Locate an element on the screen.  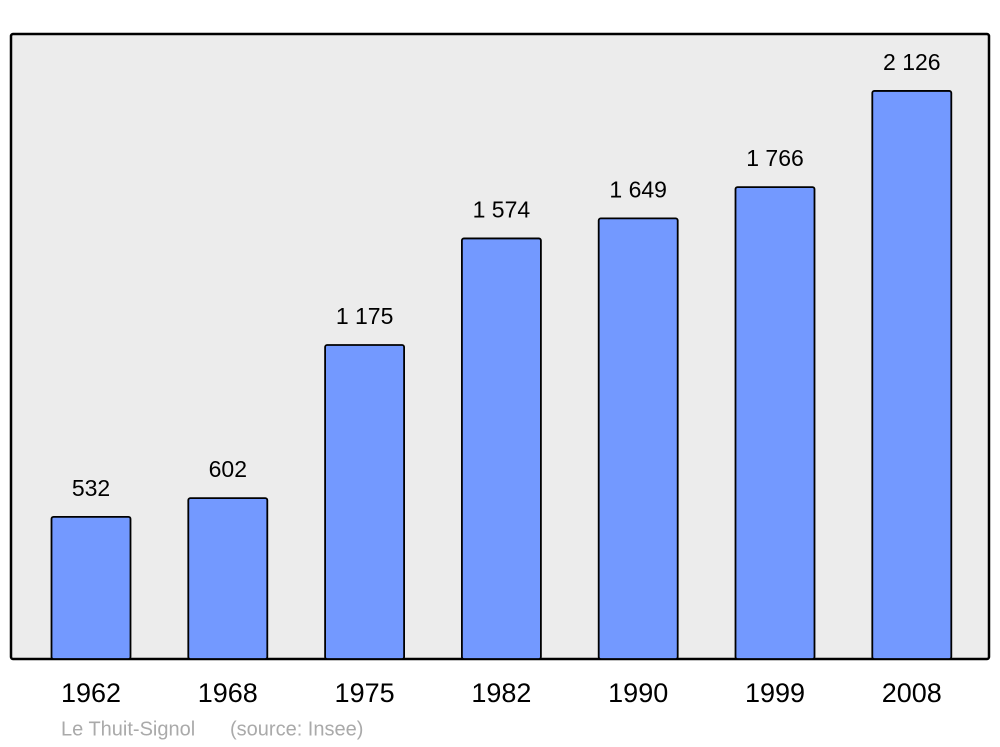
x-tick-label: 2008 is located at coordinates (912, 693).